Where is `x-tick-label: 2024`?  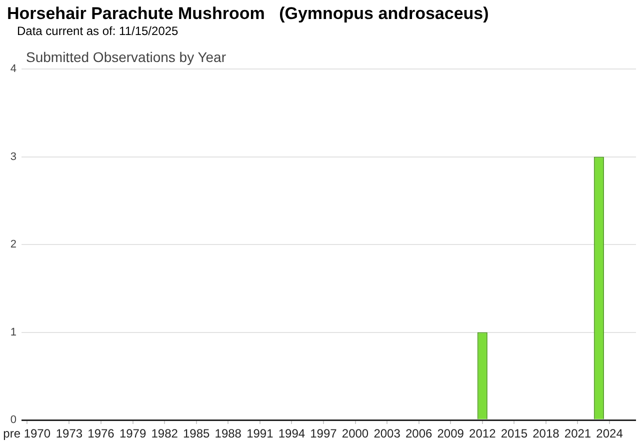
x-tick-label: 2024 is located at coordinates (610, 433).